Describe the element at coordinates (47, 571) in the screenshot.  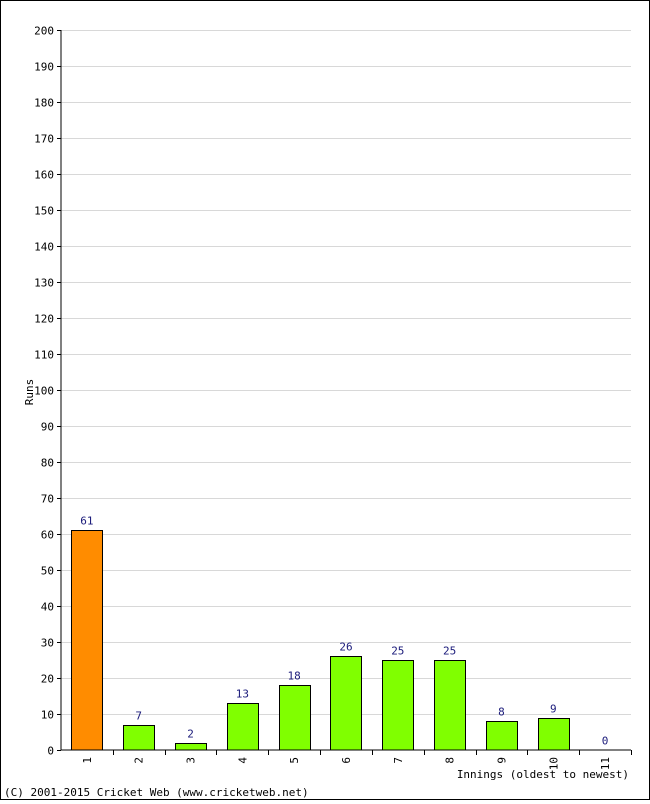
I see `y-tick-label: 50` at that location.